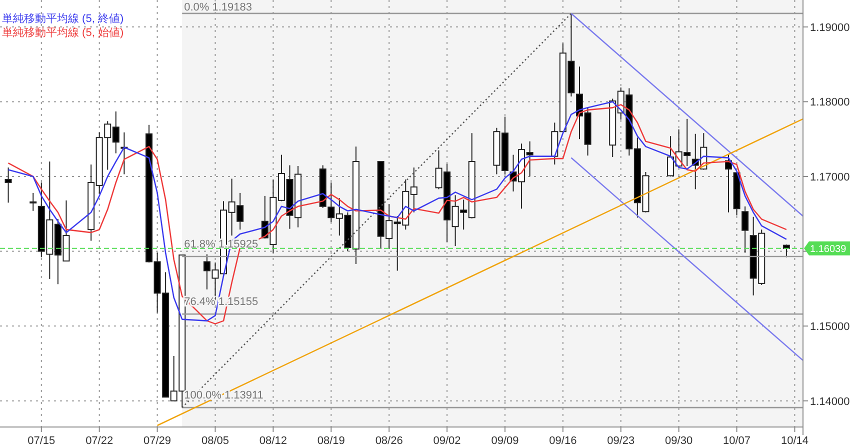 The image size is (850, 448). Describe the element at coordinates (331, 441) in the screenshot. I see `x-tick-label: 08/19` at that location.